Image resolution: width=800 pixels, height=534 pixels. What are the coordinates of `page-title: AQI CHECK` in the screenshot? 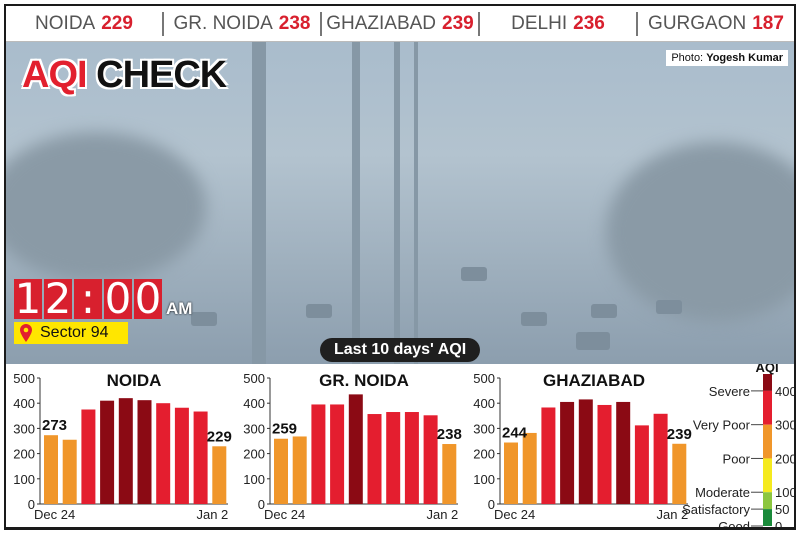 It's located at (124, 75).